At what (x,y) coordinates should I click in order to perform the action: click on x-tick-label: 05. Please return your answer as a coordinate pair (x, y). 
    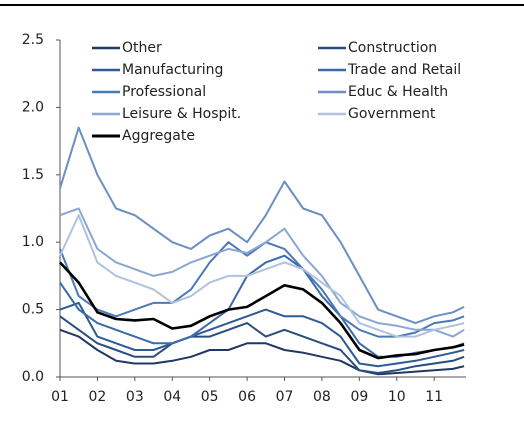
    Looking at the image, I should click on (210, 397).